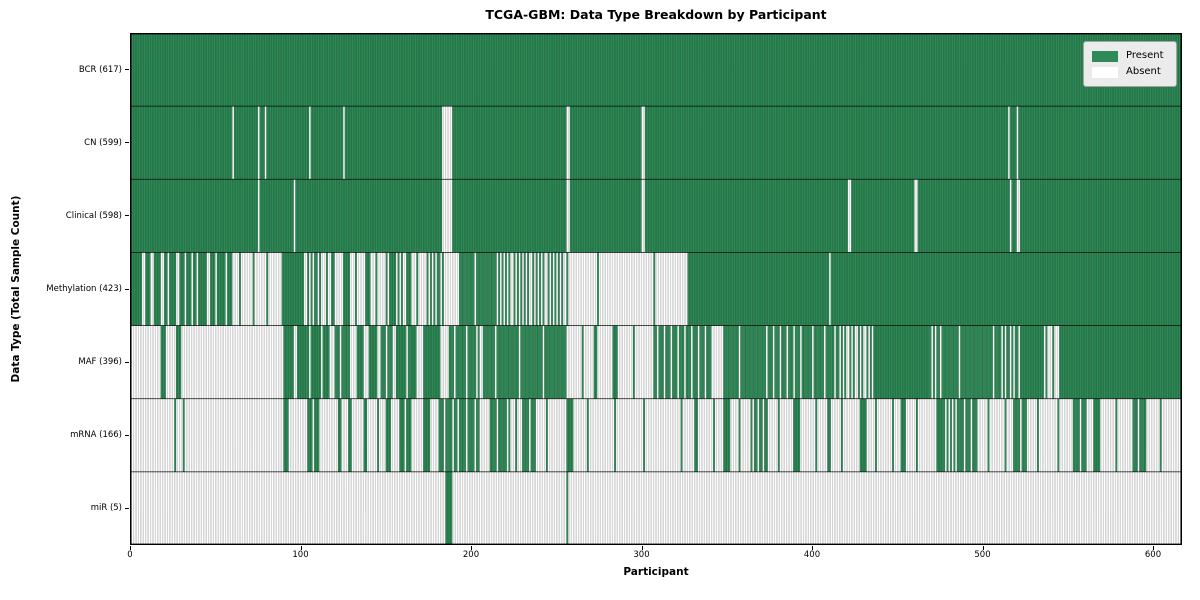  Describe the element at coordinates (103, 142) in the screenshot. I see `y-tick-label-CN: CN (599)` at that location.